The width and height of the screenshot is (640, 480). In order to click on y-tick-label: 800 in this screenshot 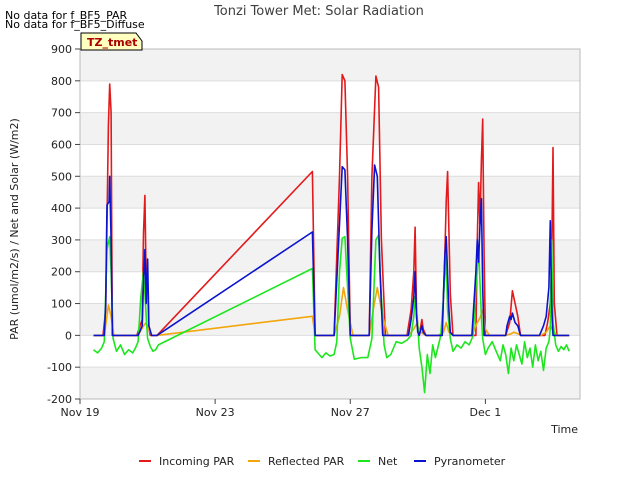, I will do `click(61, 81)`.